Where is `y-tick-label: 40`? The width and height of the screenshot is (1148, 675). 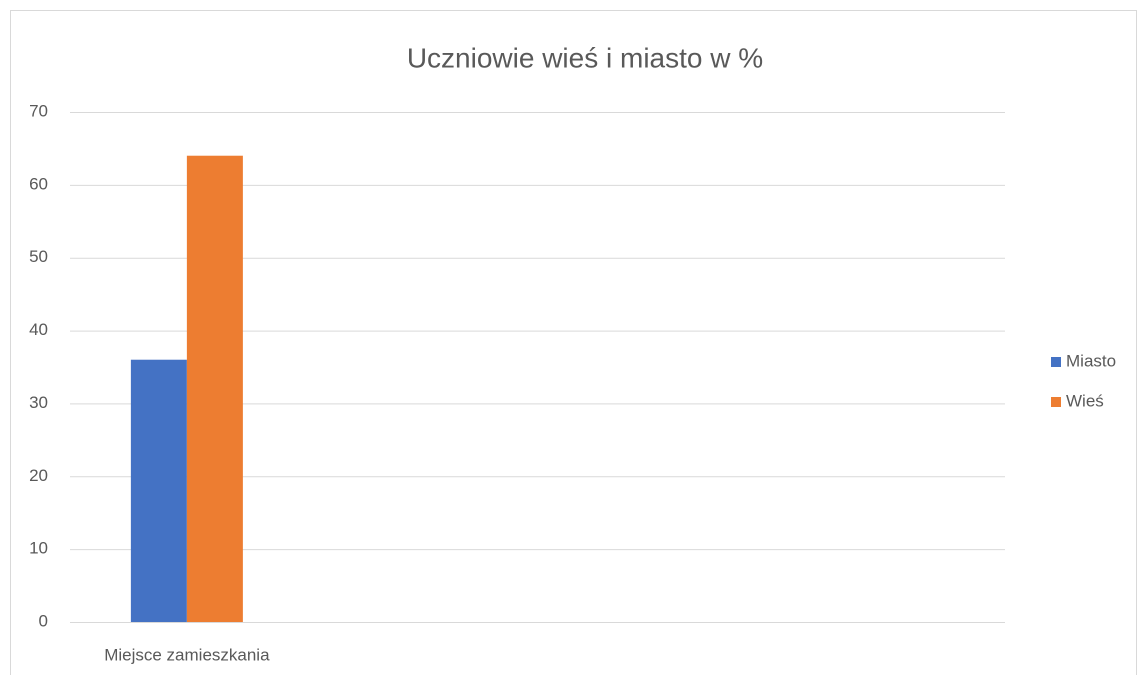
y-tick-label: 40 is located at coordinates (38, 329).